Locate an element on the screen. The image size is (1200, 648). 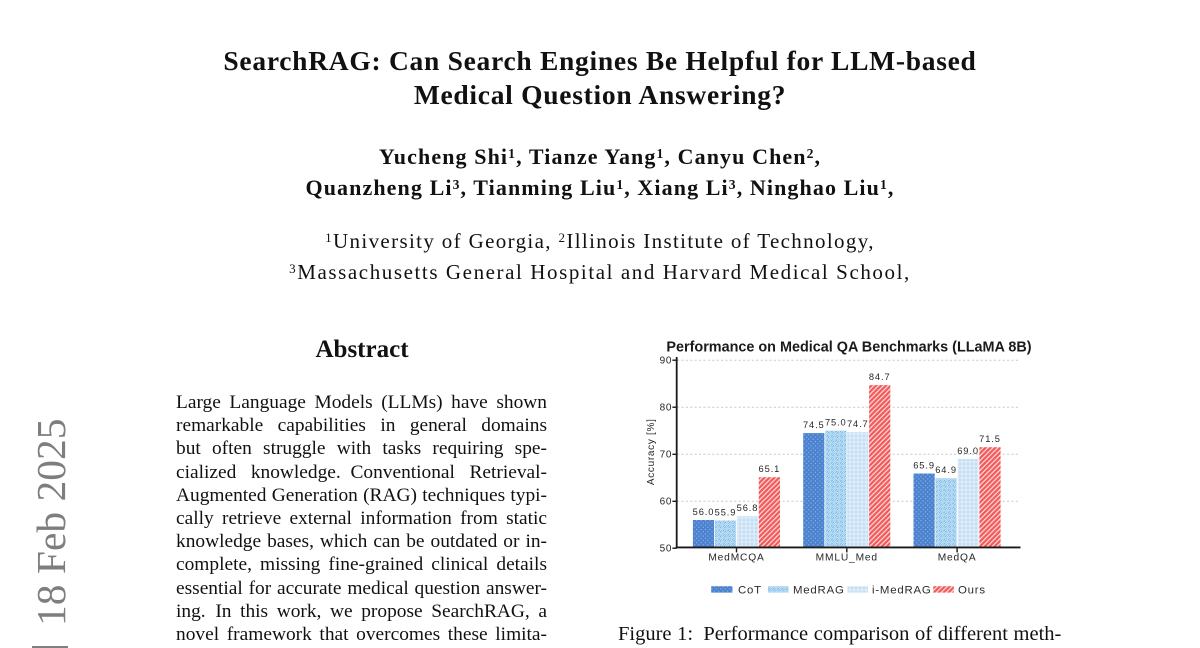
svg-text: 74.7 is located at coordinates (858, 424).